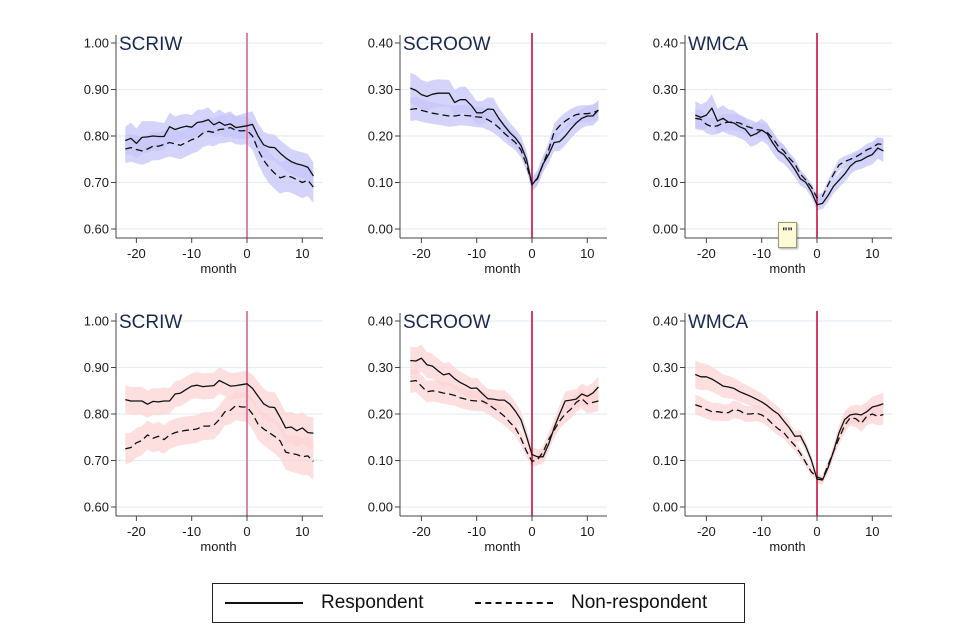  What do you see at coordinates (264, 603) in the screenshot?
I see `legend-swatch-solid` at bounding box center [264, 603].